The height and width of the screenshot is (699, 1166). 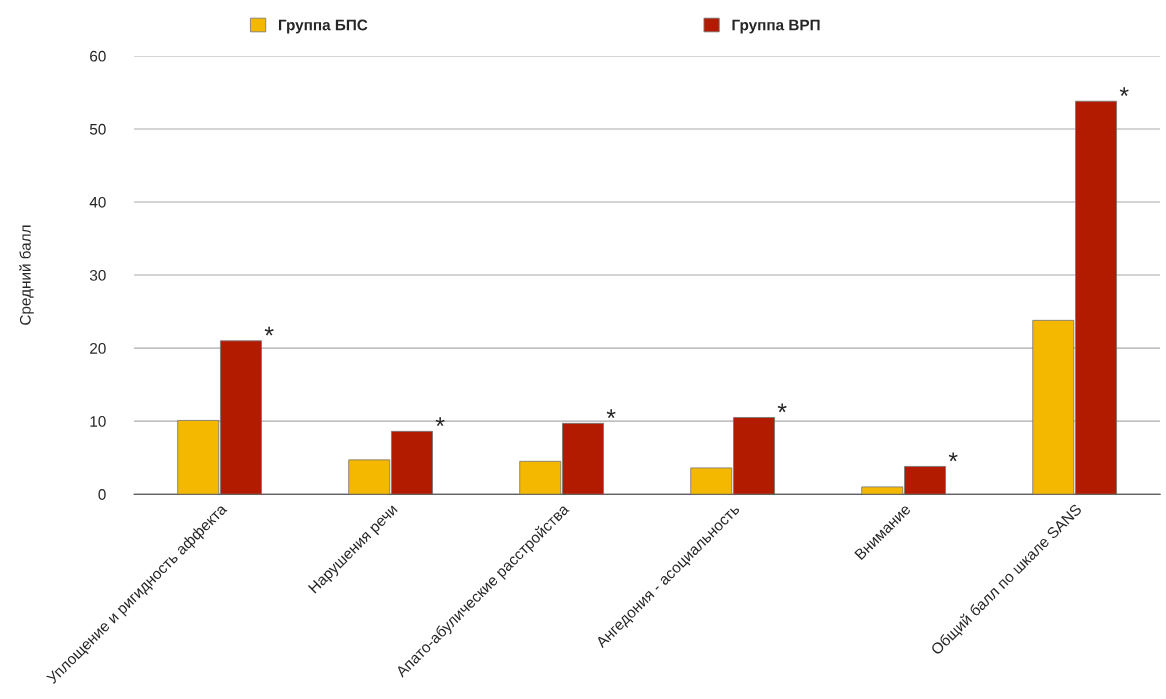 I want to click on y-axis-title: Средний балл, so click(x=26, y=275).